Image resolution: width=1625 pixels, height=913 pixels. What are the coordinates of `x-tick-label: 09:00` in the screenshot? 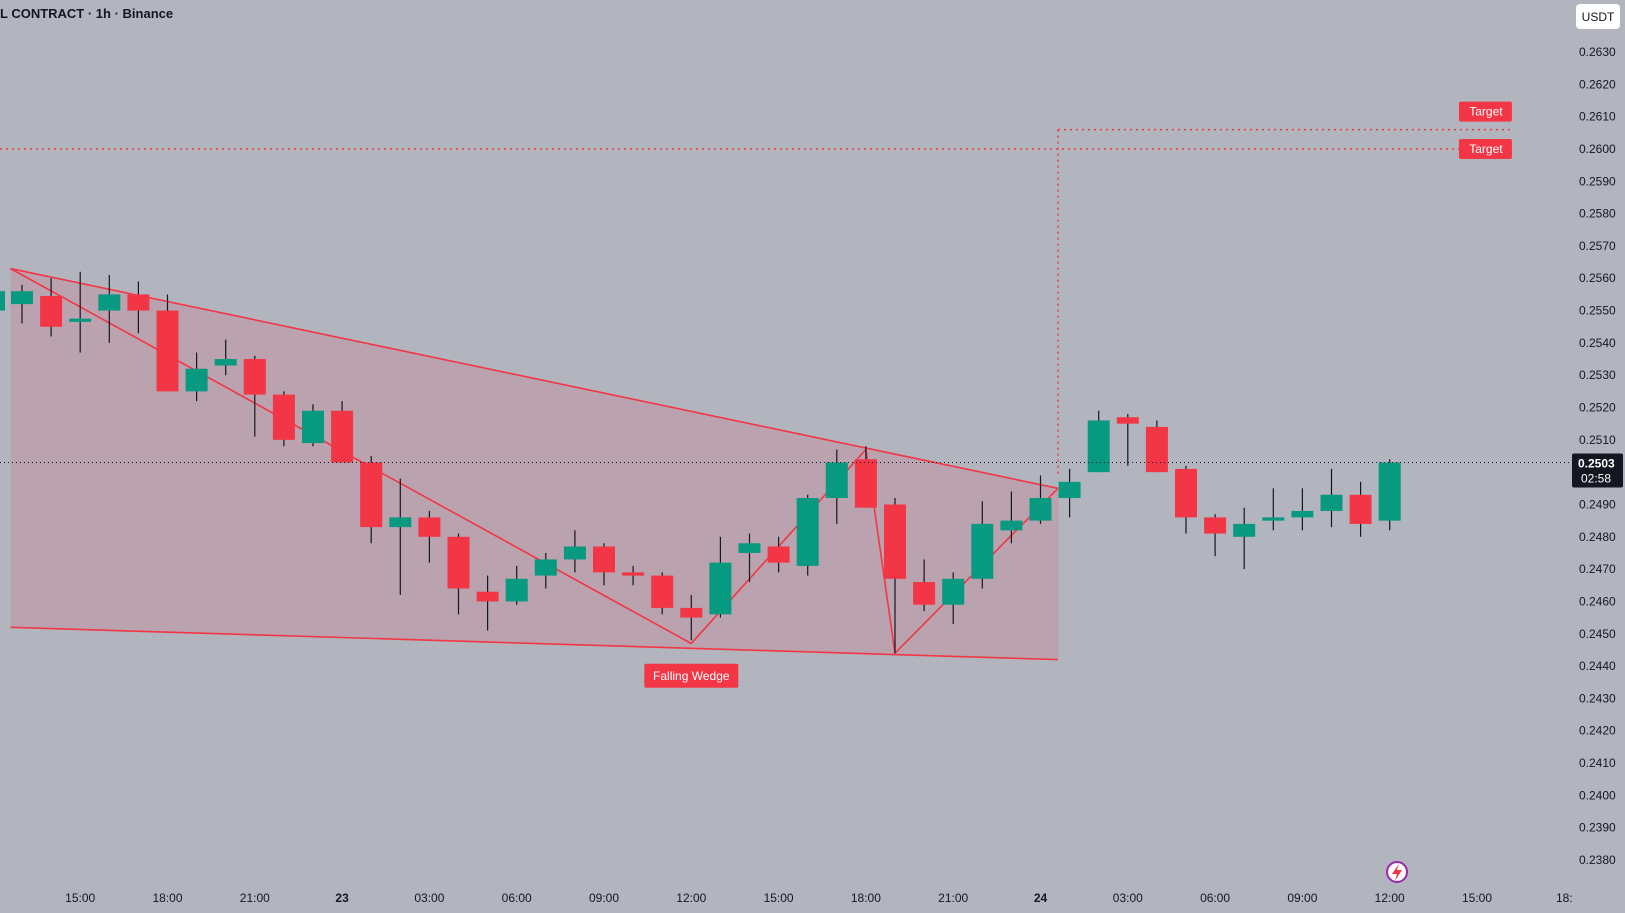 It's located at (1302, 898).